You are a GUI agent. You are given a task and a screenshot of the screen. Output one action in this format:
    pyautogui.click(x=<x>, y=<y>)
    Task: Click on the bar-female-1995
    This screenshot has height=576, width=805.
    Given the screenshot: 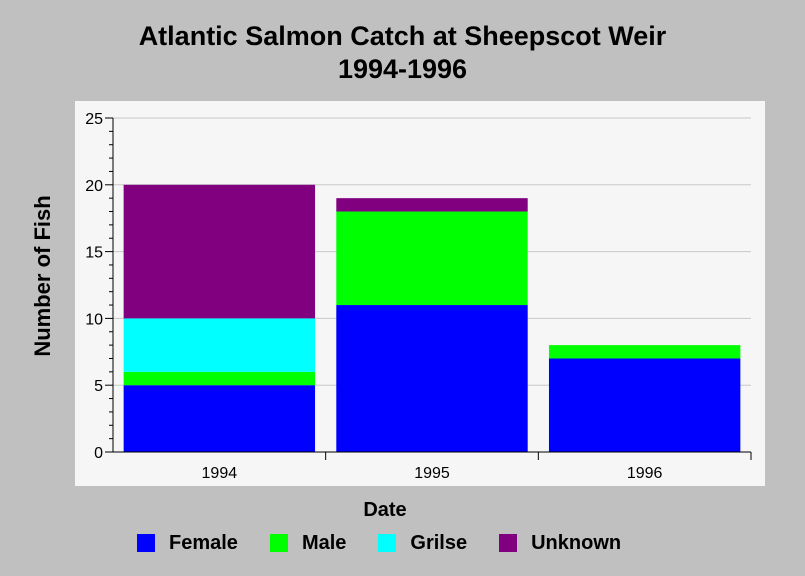 What is the action you would take?
    pyautogui.click(x=432, y=378)
    